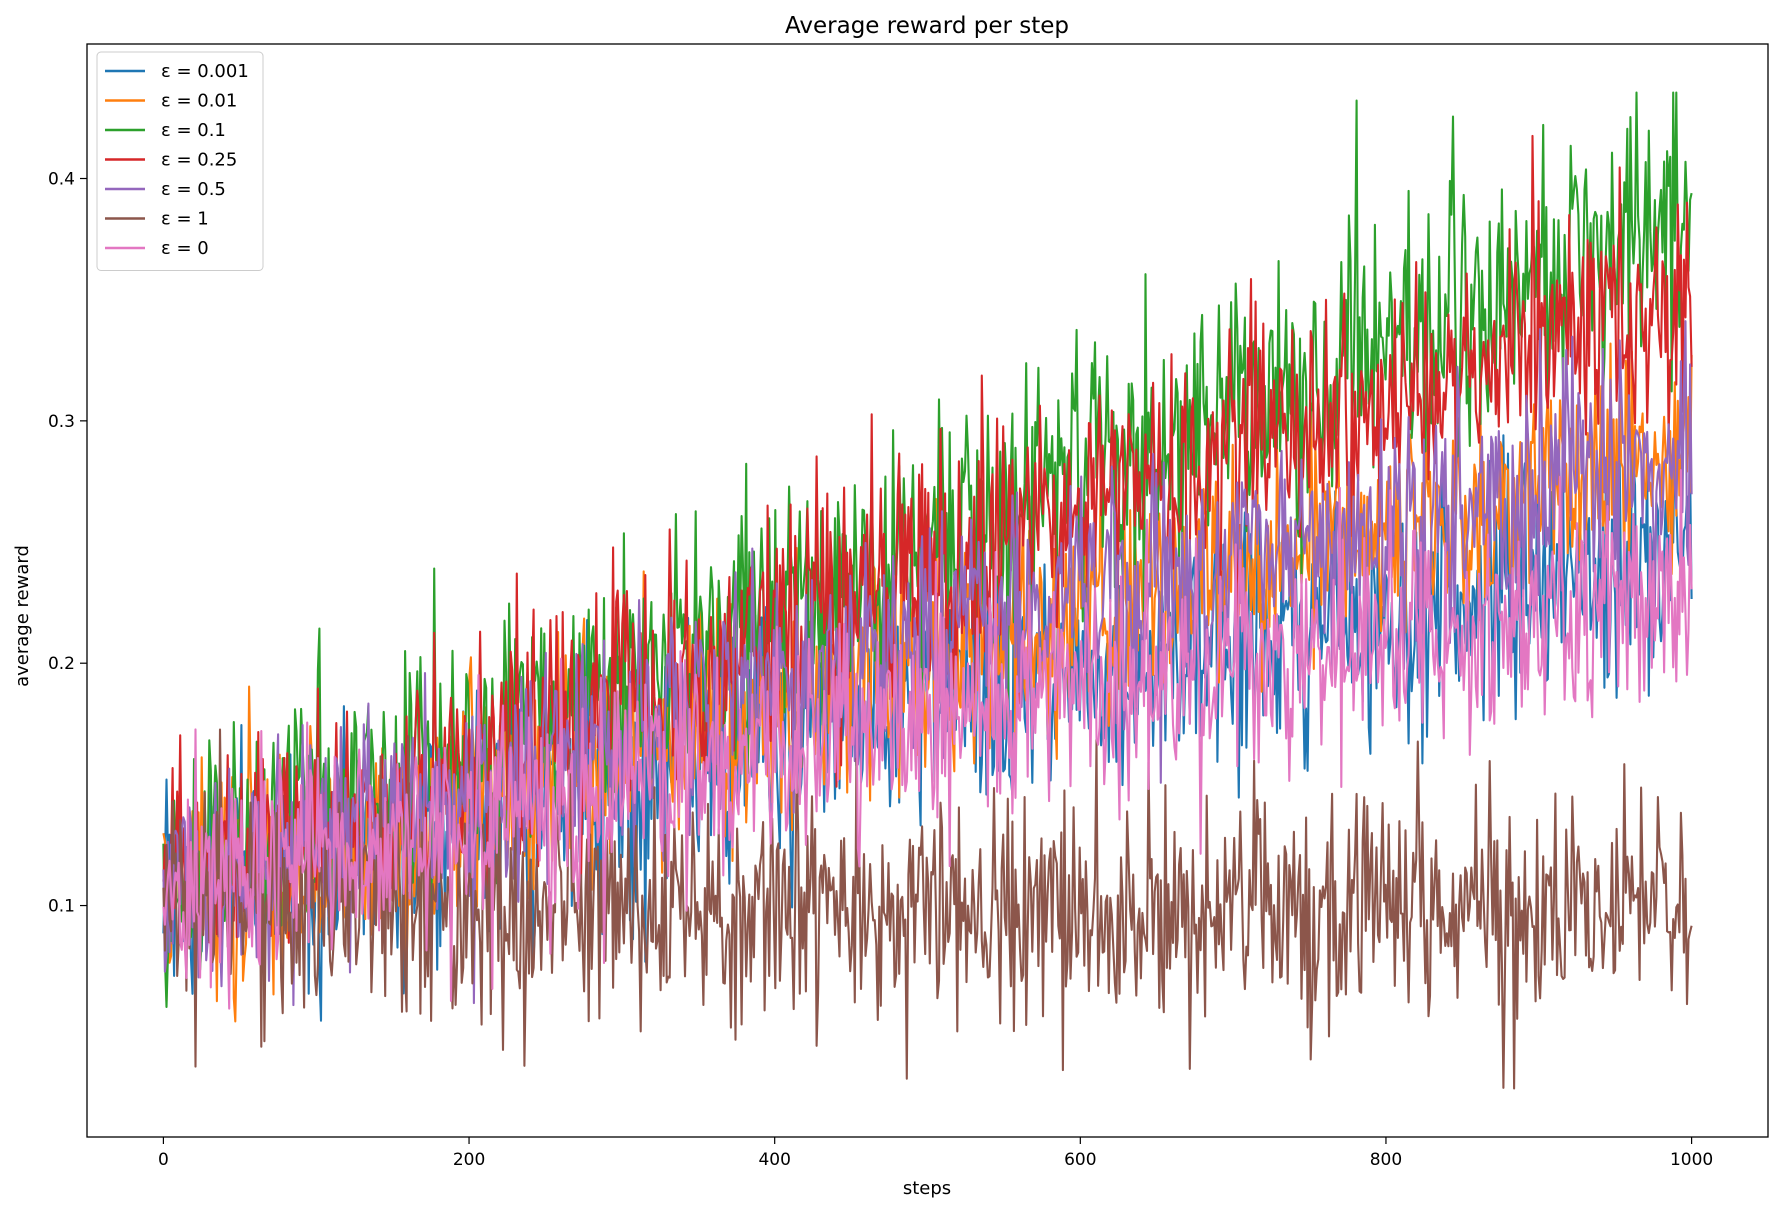 The width and height of the screenshot is (1779, 1212). Describe the element at coordinates (1386, 1160) in the screenshot. I see `x-tick-label: 800` at that location.